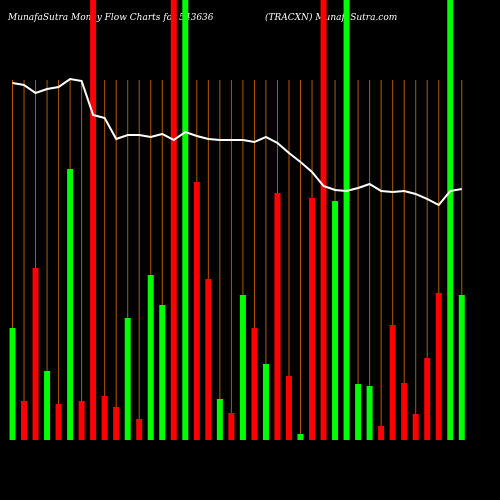  What do you see at coordinates (331, 17) in the screenshot?
I see `chart-subtitle: (TRACXN) MunafaSutra.com` at bounding box center [331, 17].